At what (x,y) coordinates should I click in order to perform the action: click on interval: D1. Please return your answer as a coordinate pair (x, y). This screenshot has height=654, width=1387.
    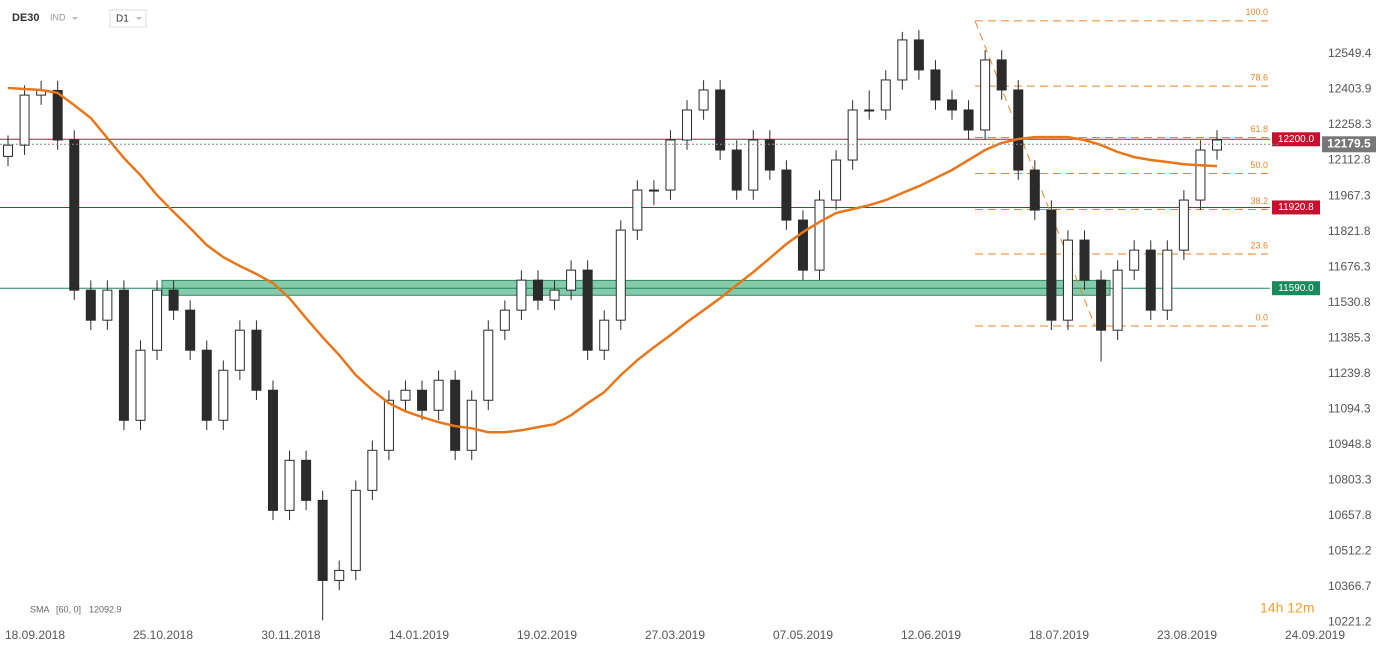
    Looking at the image, I should click on (122, 19).